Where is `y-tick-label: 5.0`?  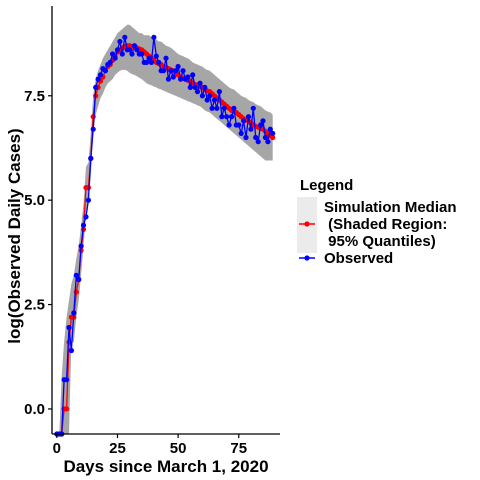
y-tick-label: 5.0 is located at coordinates (34, 200).